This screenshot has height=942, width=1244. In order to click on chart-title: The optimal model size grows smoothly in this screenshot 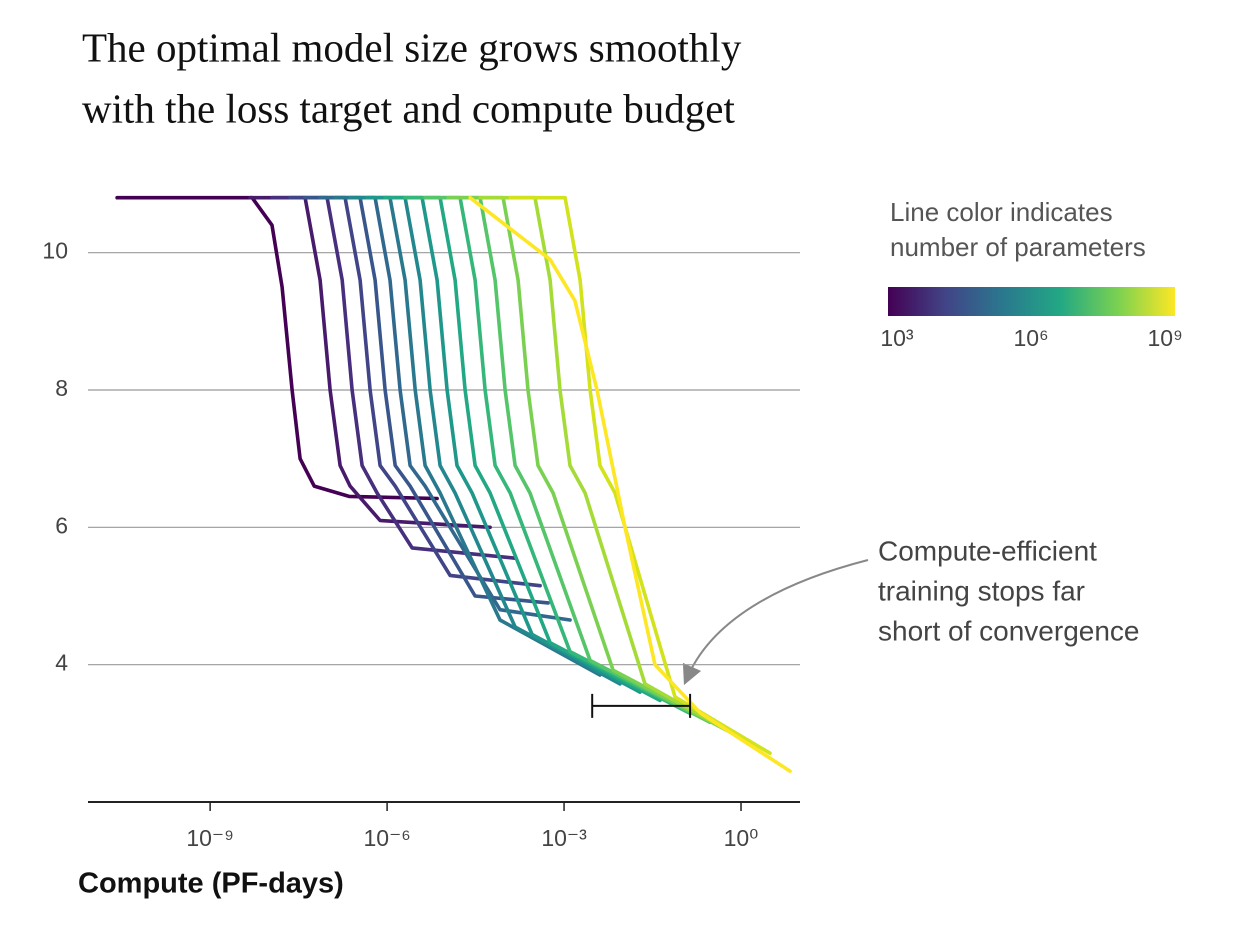, I will do `click(412, 47)`.